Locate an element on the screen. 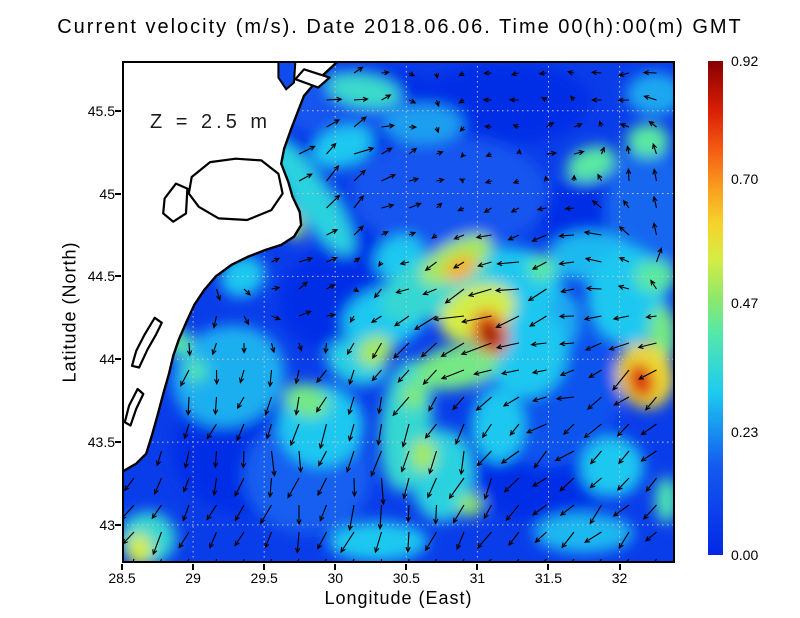 Image resolution: width=800 pixels, height=618 pixels. y-tick-label: 43.5 is located at coordinates (101, 442).